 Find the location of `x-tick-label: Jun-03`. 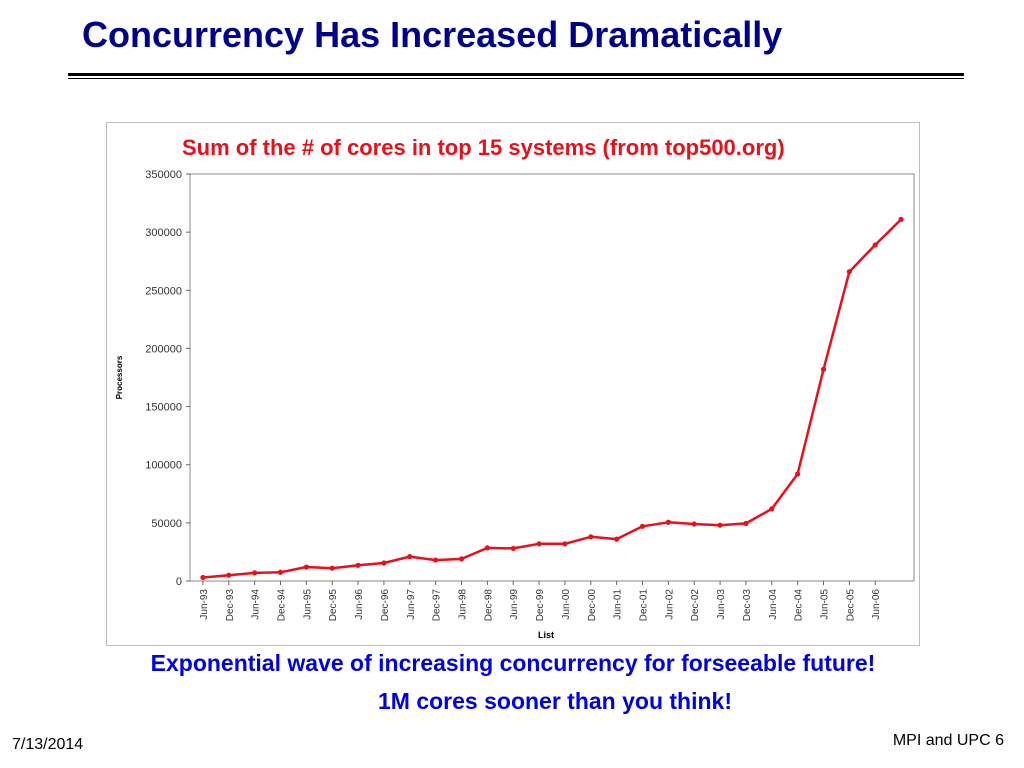

x-tick-label: Jun-03 is located at coordinates (721, 604).